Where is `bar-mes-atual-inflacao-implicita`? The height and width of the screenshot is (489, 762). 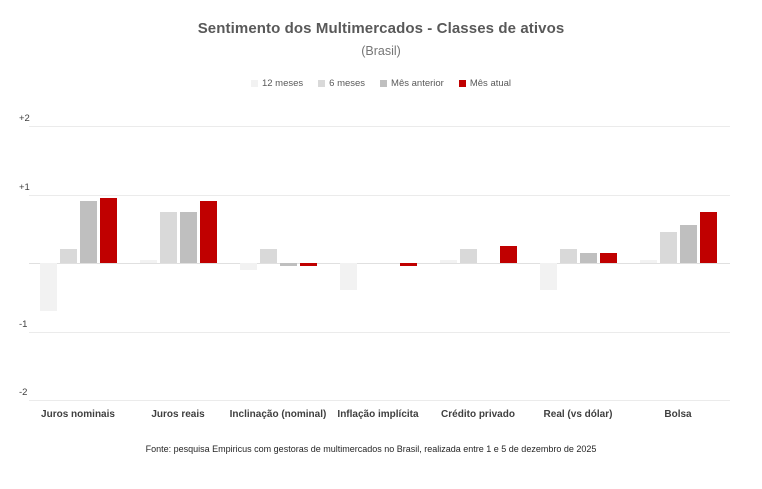
bar-mes-atual-inflacao-implicita is located at coordinates (408, 265).